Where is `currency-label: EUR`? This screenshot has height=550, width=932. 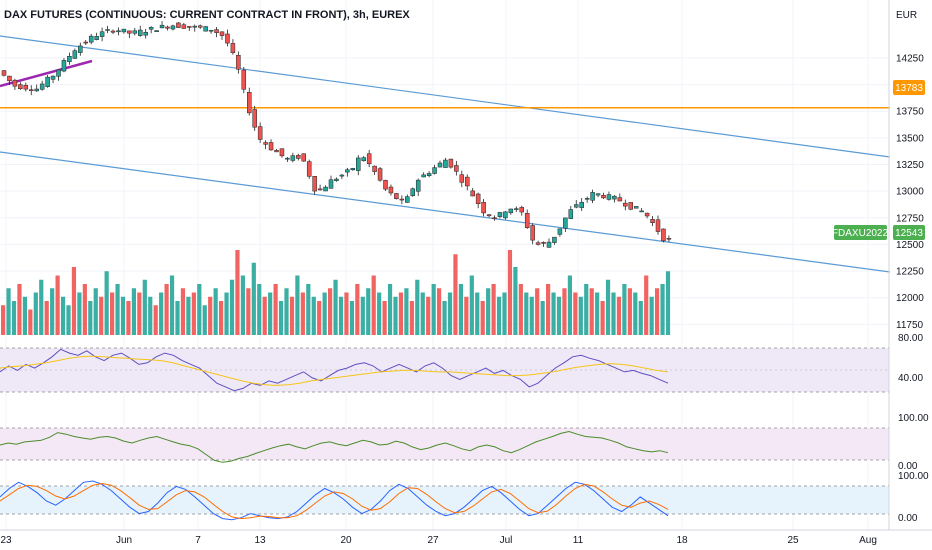
currency-label: EUR is located at coordinates (906, 15).